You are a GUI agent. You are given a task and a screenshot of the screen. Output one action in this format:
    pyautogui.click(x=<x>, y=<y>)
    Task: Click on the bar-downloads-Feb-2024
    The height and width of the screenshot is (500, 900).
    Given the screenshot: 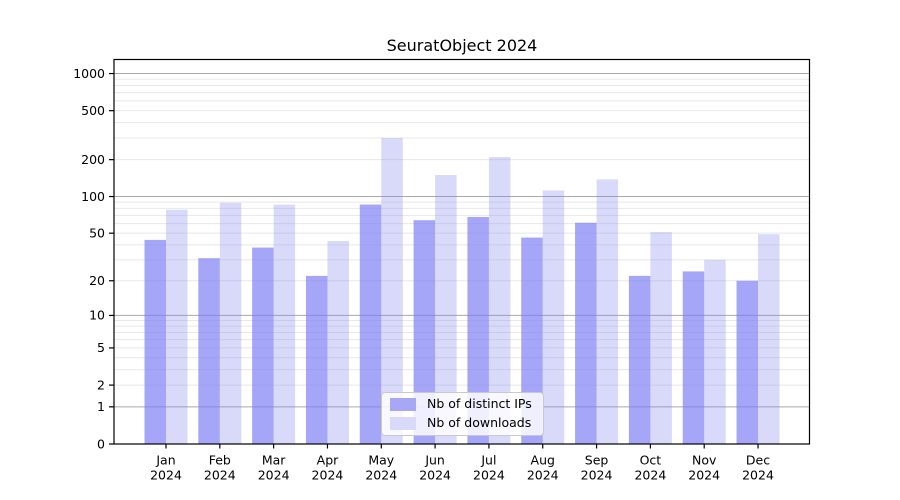 What is the action you would take?
    pyautogui.click(x=230, y=323)
    